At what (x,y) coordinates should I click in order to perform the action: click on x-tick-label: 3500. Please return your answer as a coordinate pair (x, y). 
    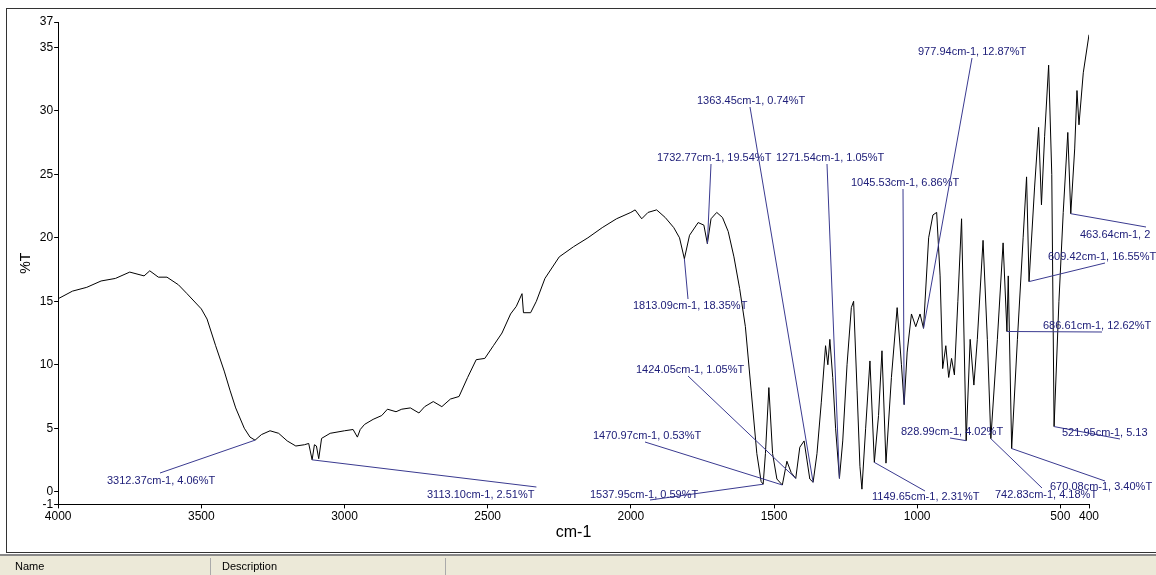
    Looking at the image, I should click on (201, 515).